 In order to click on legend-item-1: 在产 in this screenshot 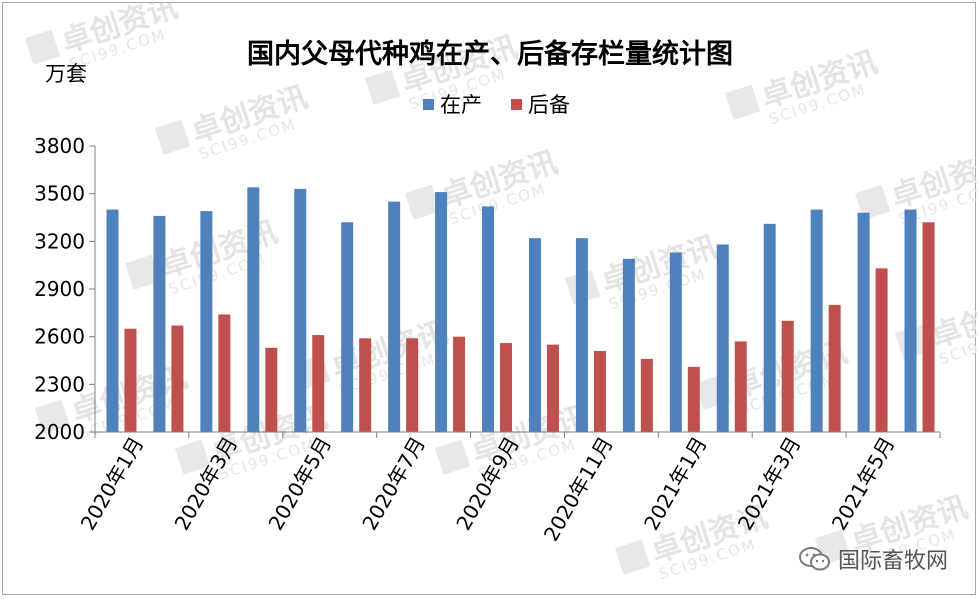, I will do `click(452, 105)`.